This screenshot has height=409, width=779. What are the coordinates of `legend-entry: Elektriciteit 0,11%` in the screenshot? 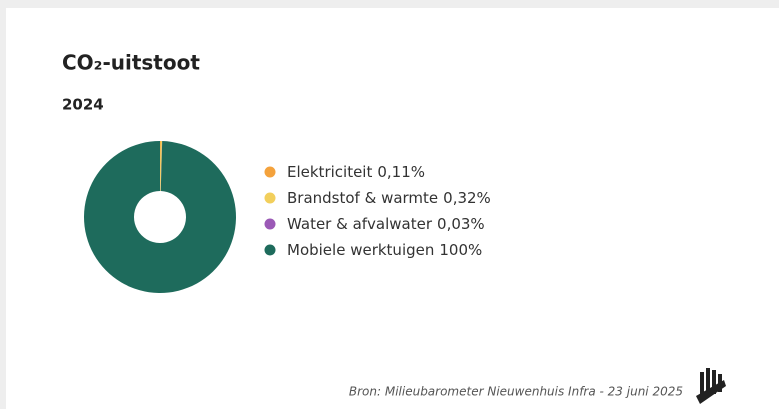 It's located at (356, 172).